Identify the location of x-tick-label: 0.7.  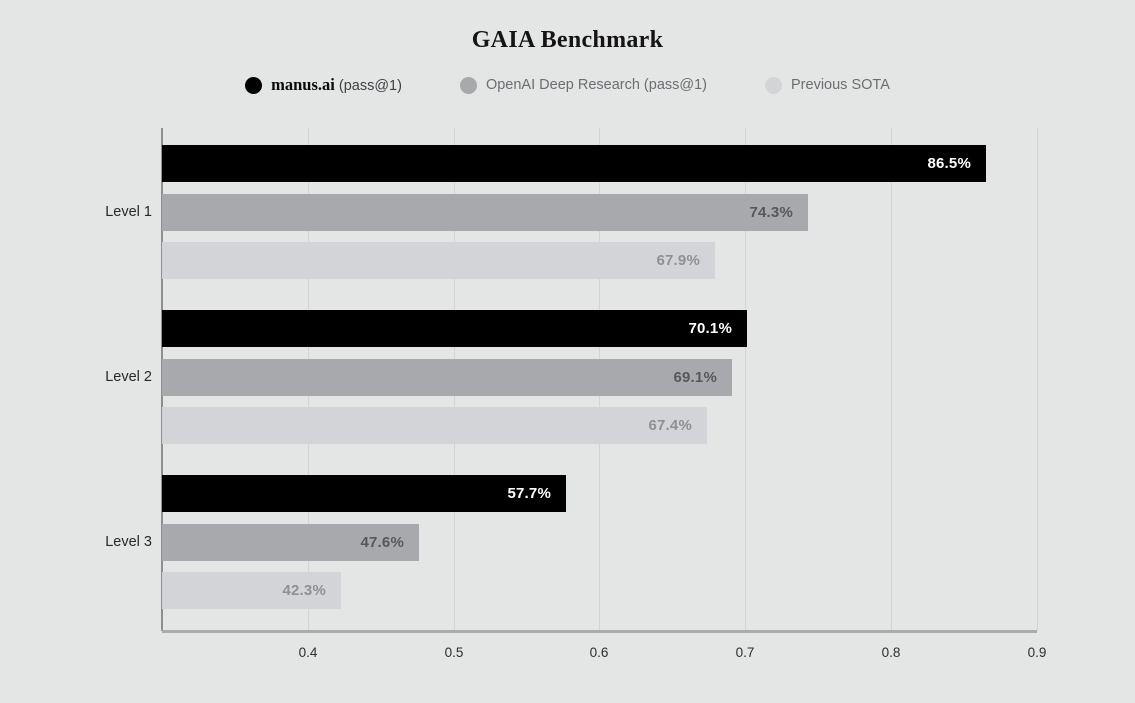
(745, 652).